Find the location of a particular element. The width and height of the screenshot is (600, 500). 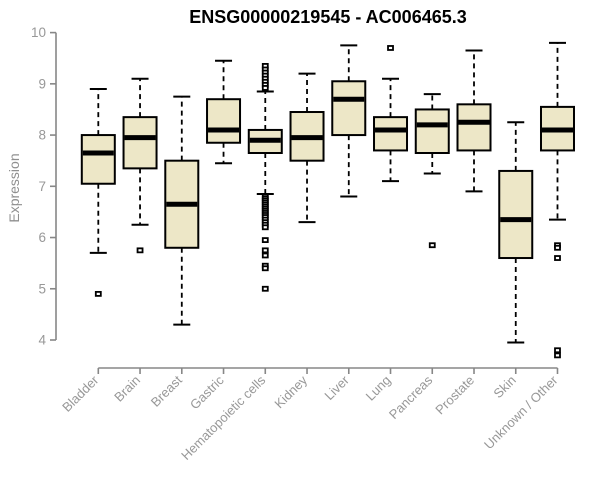

y-axis-label: Expression is located at coordinates (14, 188).